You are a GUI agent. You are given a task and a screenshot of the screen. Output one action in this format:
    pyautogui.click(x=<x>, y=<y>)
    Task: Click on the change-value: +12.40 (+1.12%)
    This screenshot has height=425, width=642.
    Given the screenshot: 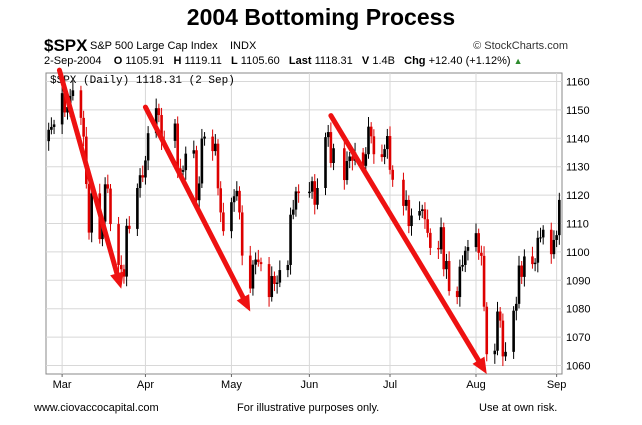 What is the action you would take?
    pyautogui.click(x=469, y=61)
    